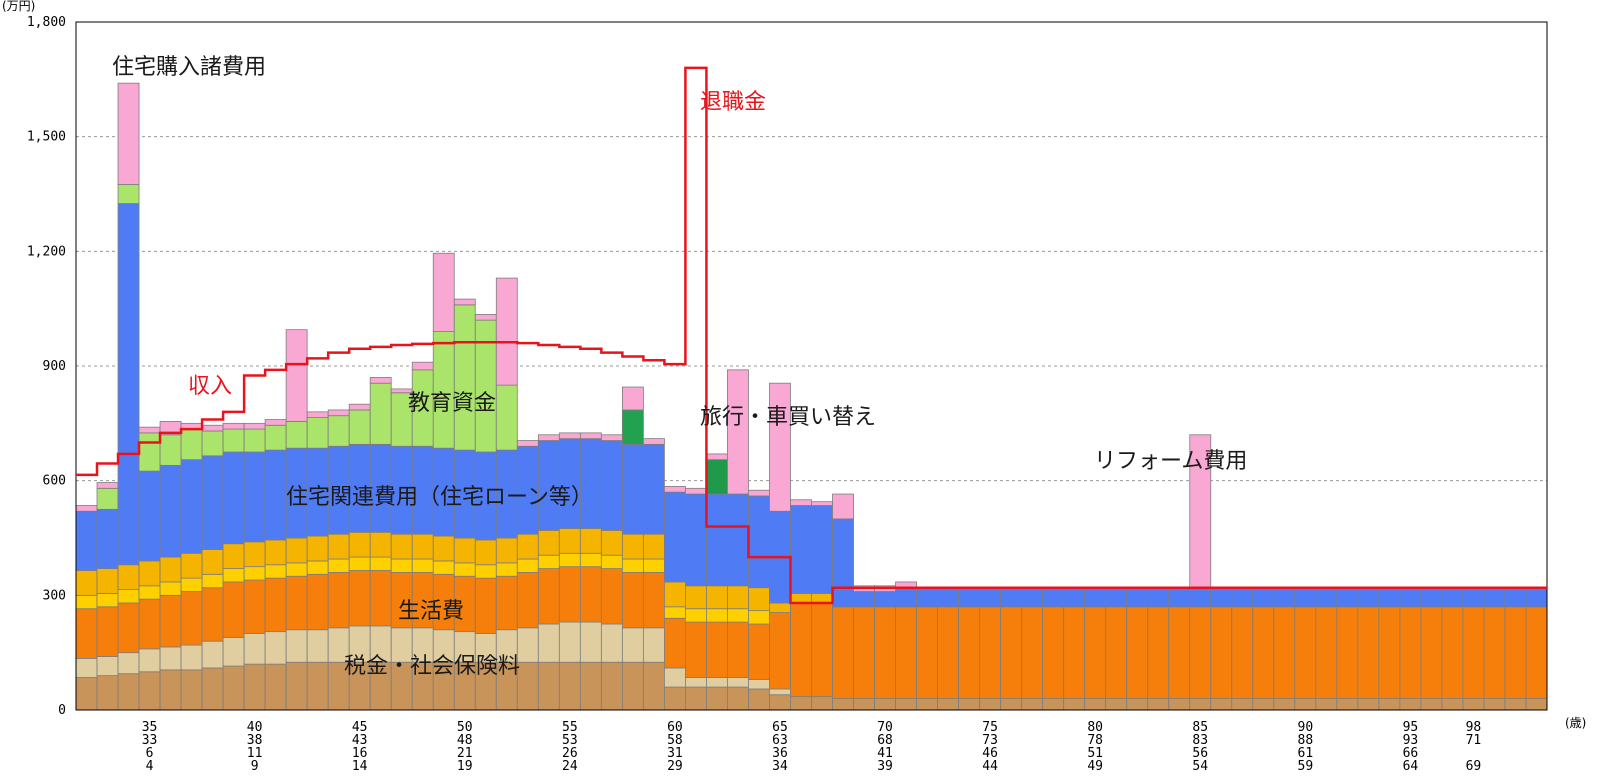 The image size is (1604, 780). Describe the element at coordinates (210, 386) in the screenshot. I see `annotation-income: 収入` at that location.